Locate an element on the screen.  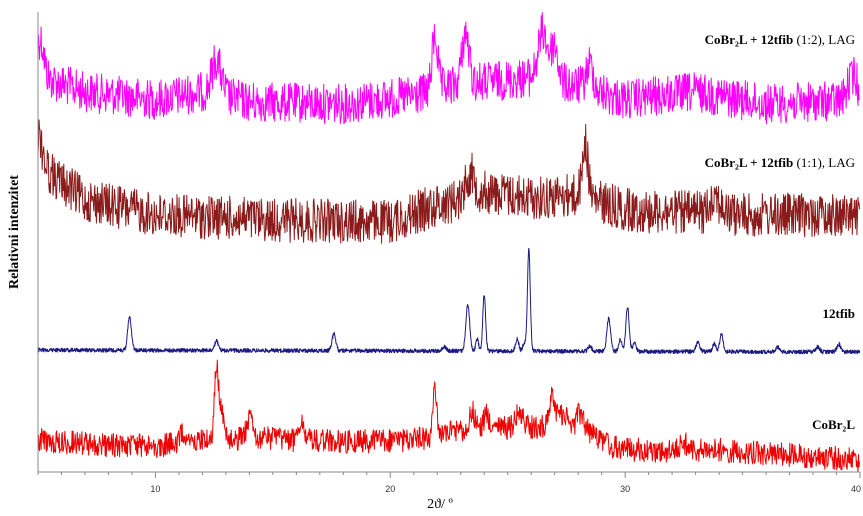
x-tick-label: 30 is located at coordinates (625, 489).